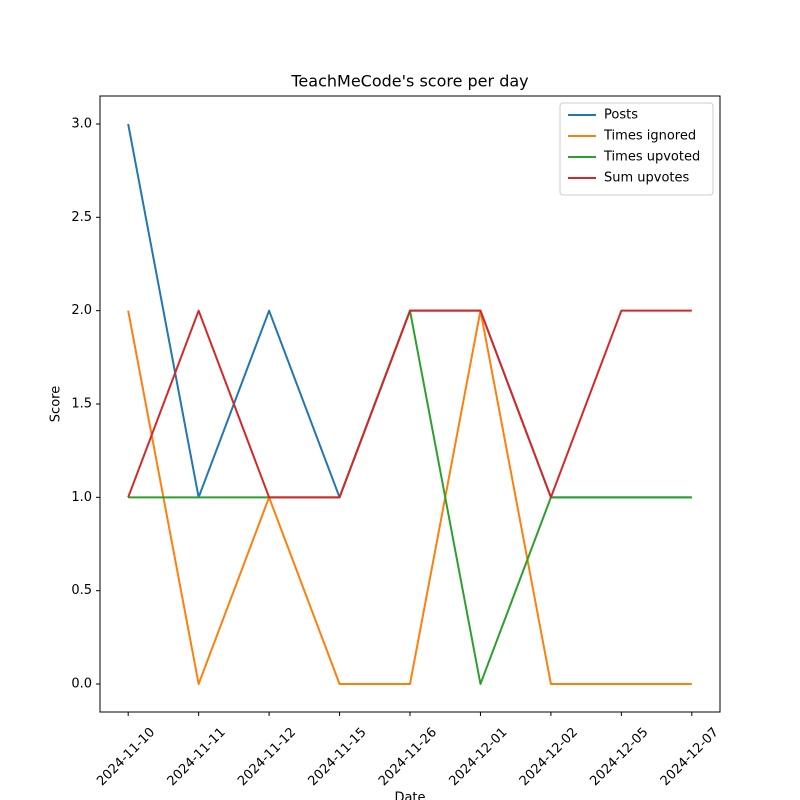 The width and height of the screenshot is (800, 800). Describe the element at coordinates (636, 149) in the screenshot. I see `legend-frame` at that location.